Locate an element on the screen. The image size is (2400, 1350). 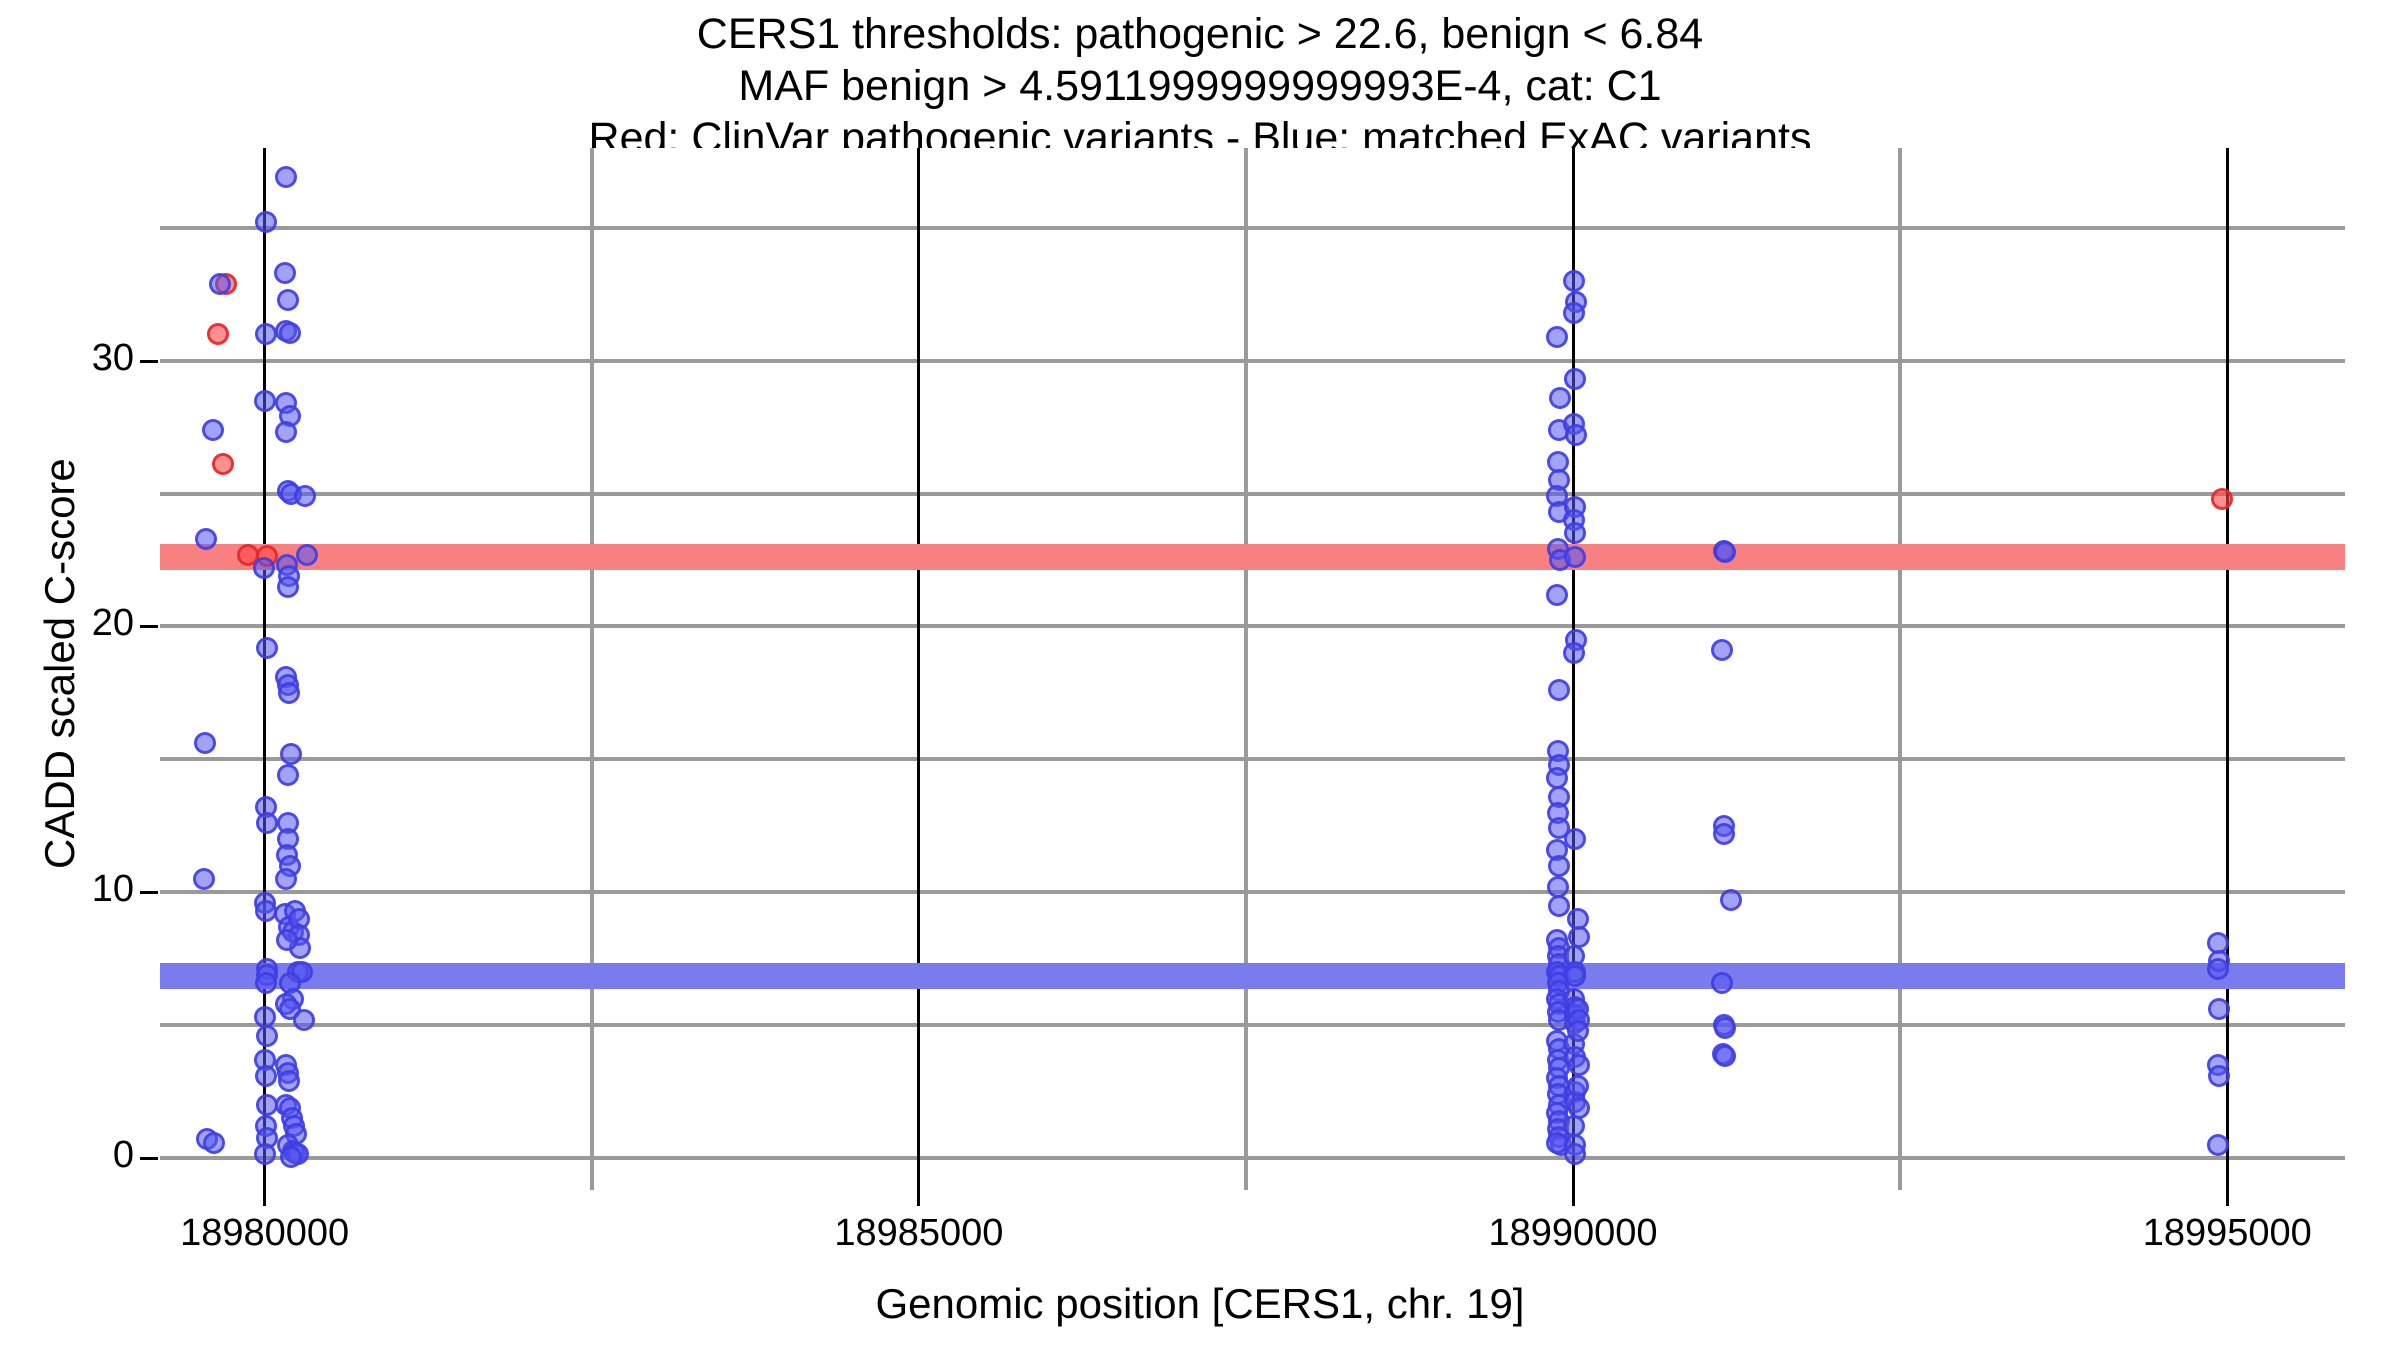
y-tick-label: 10 is located at coordinates (112, 889).